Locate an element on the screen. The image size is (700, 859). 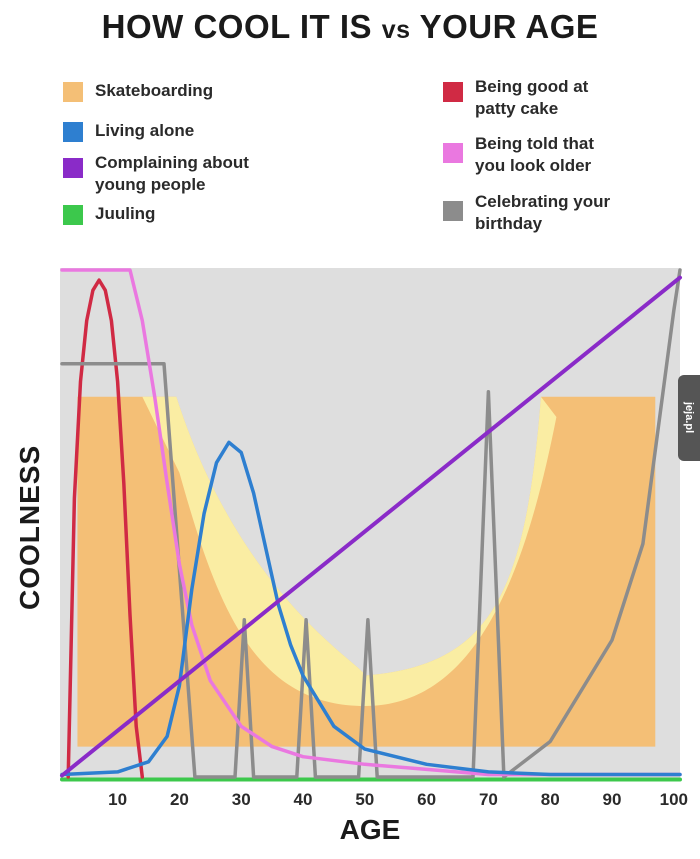
series-line-being-good-at-patty-cake is located at coordinates (105, 528).